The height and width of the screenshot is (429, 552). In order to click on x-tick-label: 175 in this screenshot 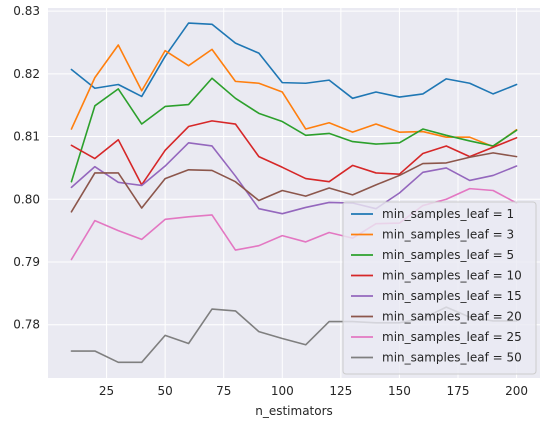, I will do `click(458, 391)`.